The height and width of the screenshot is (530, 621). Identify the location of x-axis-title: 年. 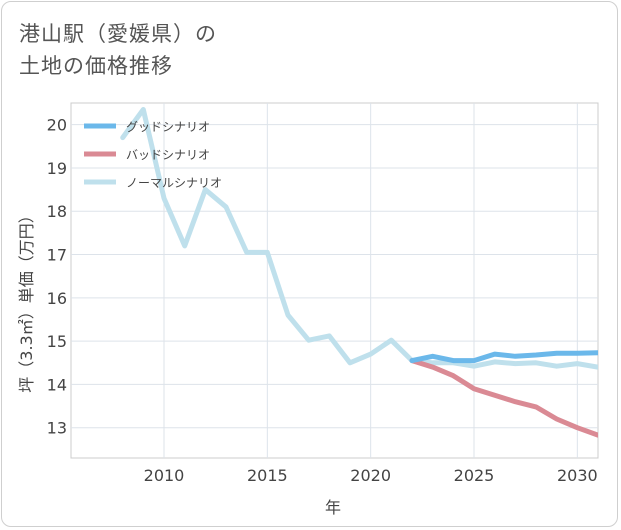
(333, 507).